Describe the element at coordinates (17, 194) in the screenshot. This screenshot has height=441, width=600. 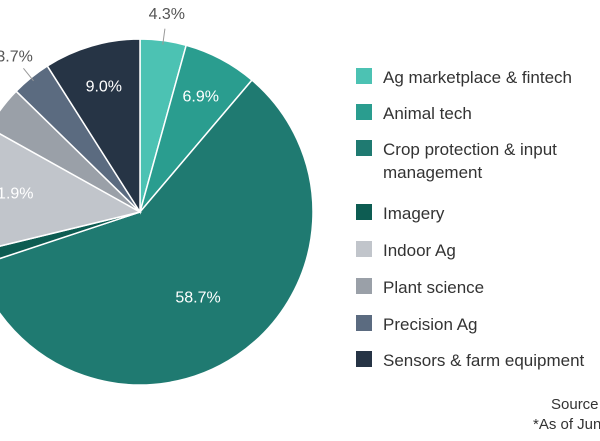
I see `data-label: 11.9%` at that location.